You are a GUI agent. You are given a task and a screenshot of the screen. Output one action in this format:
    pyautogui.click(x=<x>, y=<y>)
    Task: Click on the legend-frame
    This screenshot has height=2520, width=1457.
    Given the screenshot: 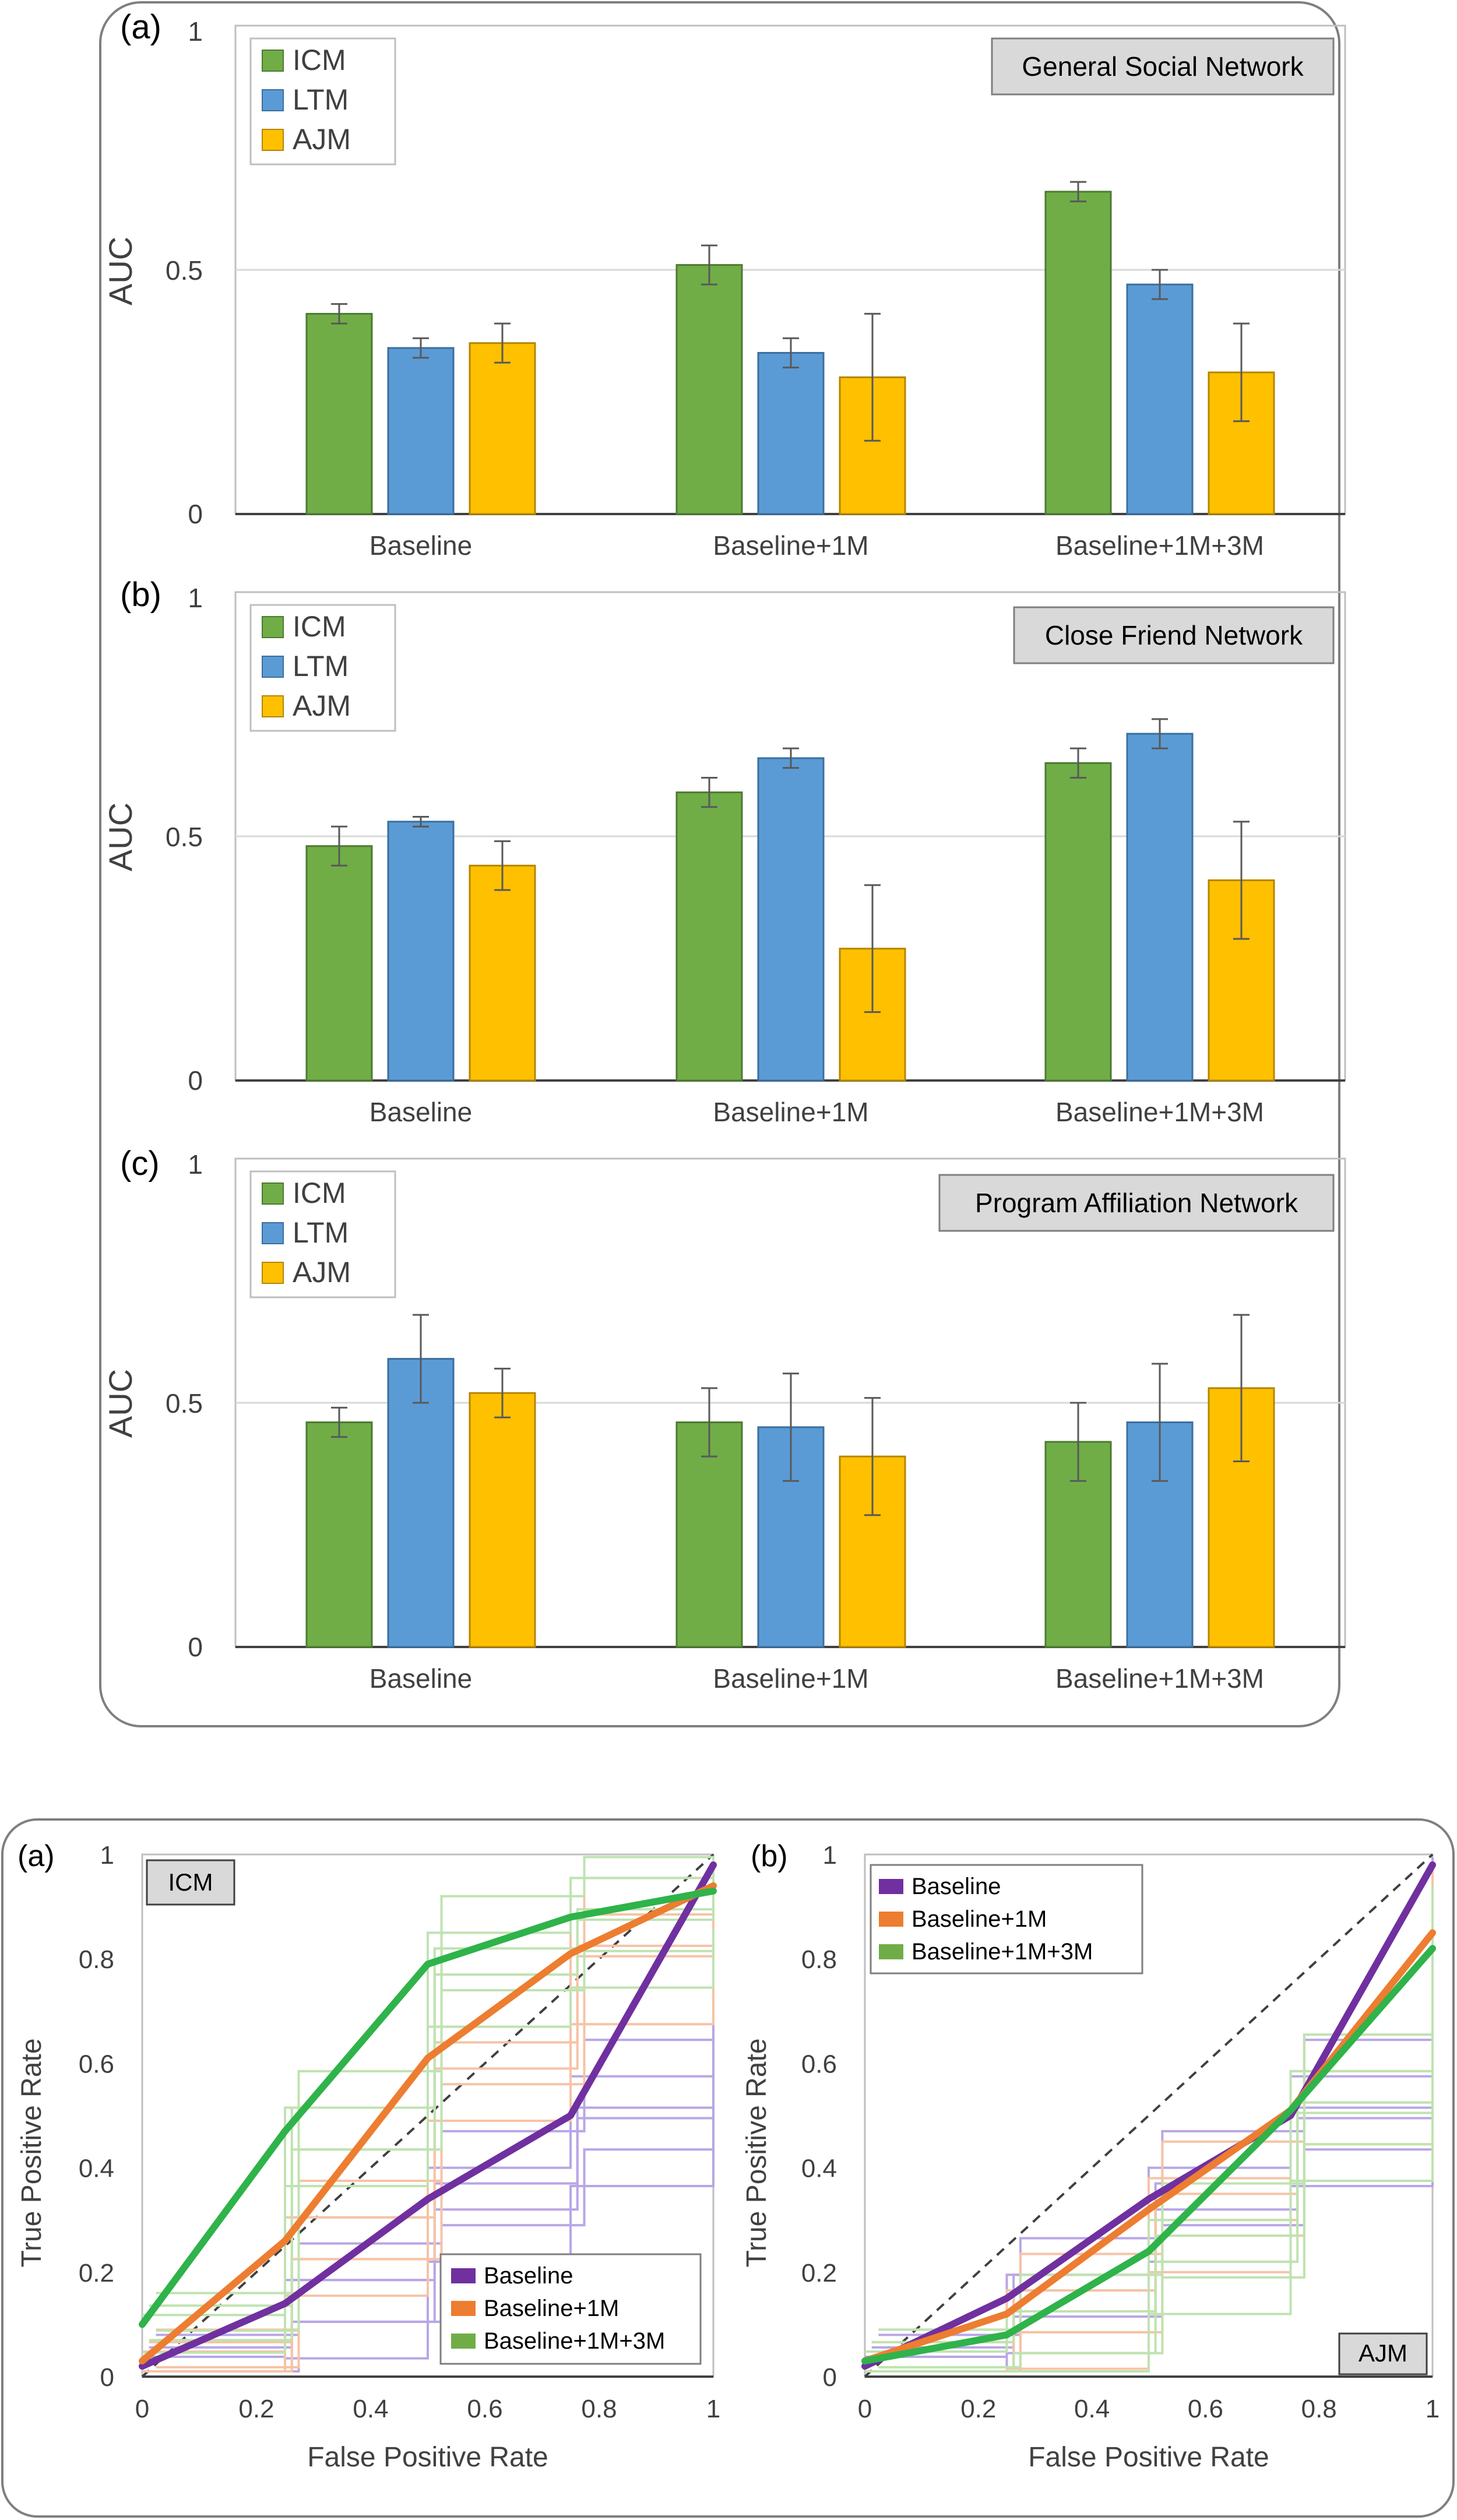 What is the action you would take?
    pyautogui.click(x=1006, y=1919)
    